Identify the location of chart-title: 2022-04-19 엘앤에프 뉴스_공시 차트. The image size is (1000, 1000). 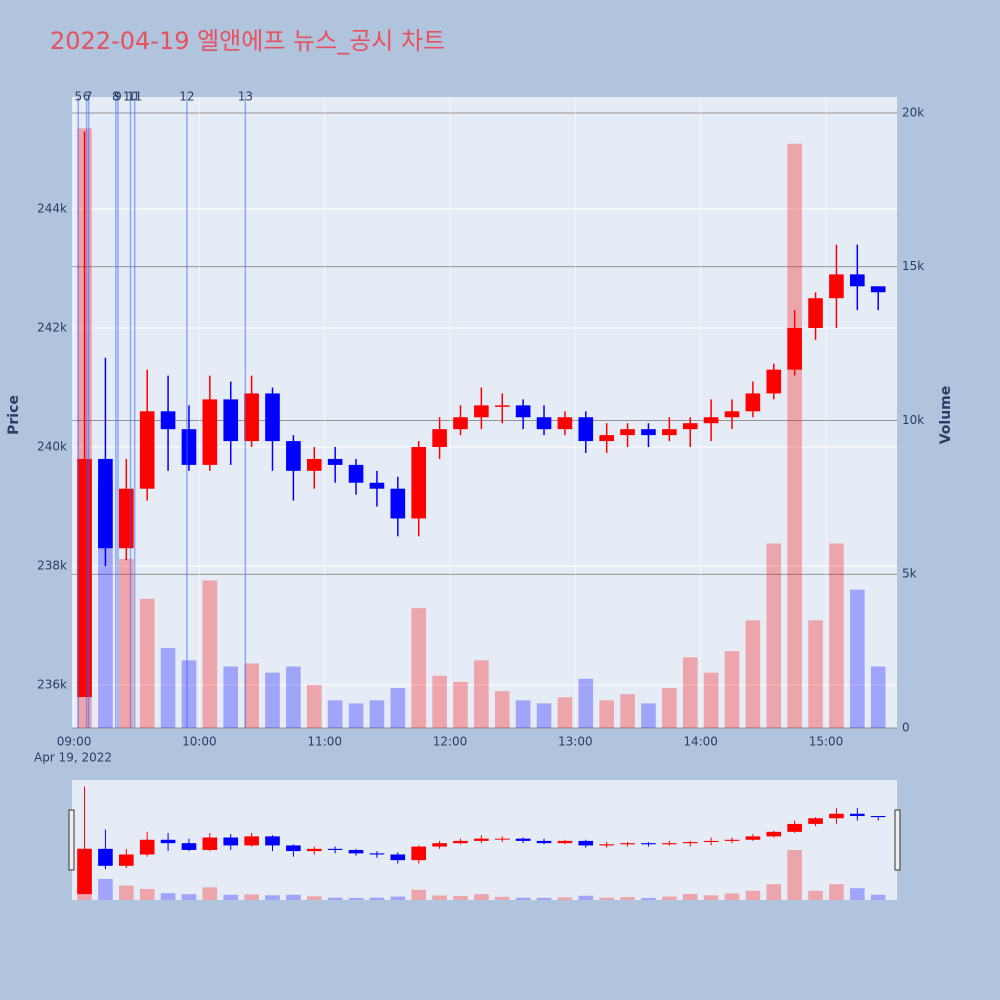
(247, 41).